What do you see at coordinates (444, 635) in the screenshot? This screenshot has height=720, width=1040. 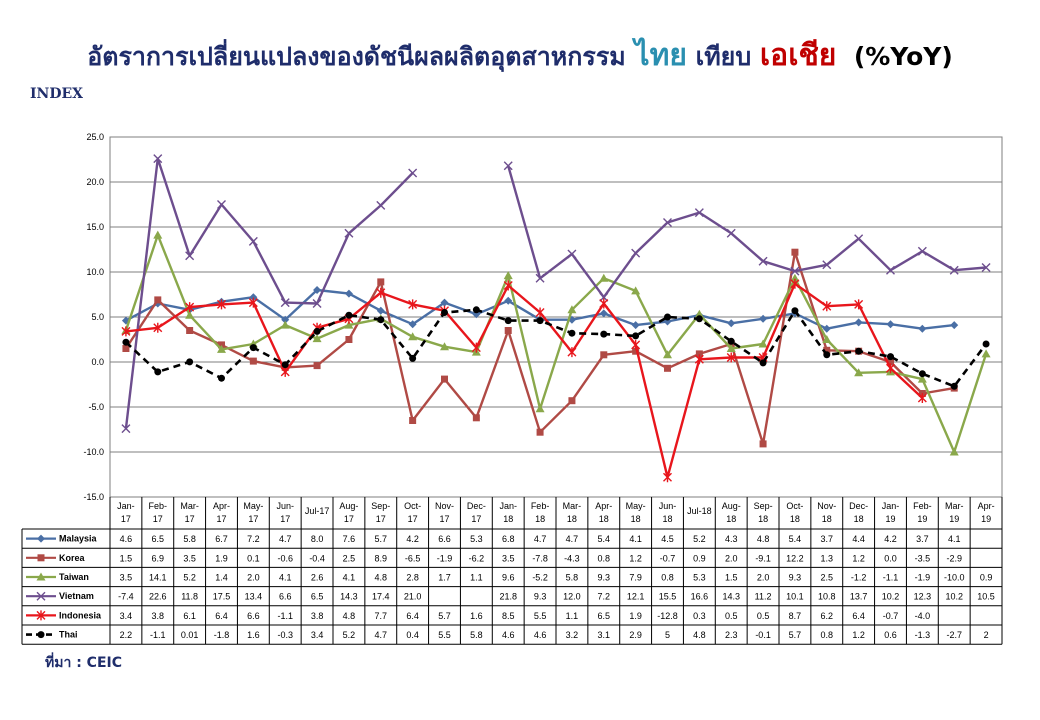 I see `table-cell-thai: 5.5` at bounding box center [444, 635].